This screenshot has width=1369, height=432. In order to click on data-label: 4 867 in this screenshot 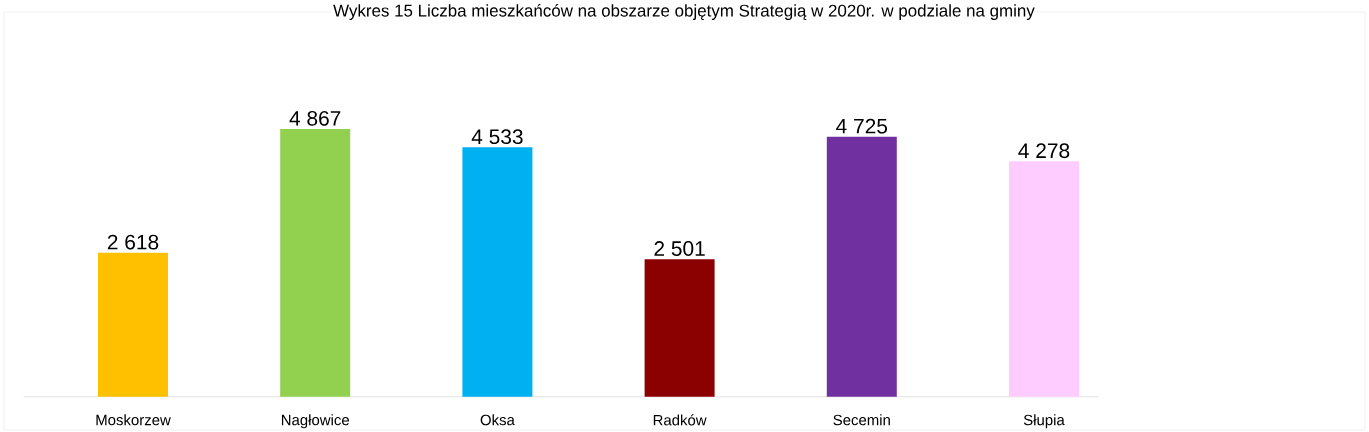, I will do `click(315, 118)`.